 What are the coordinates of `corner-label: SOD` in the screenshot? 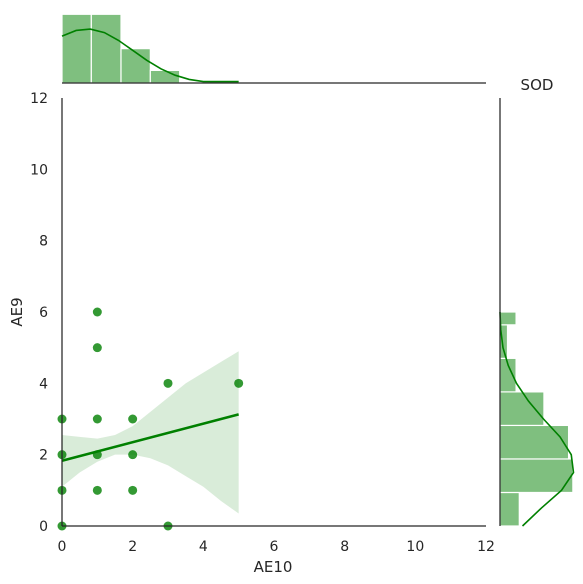 It's located at (537, 85).